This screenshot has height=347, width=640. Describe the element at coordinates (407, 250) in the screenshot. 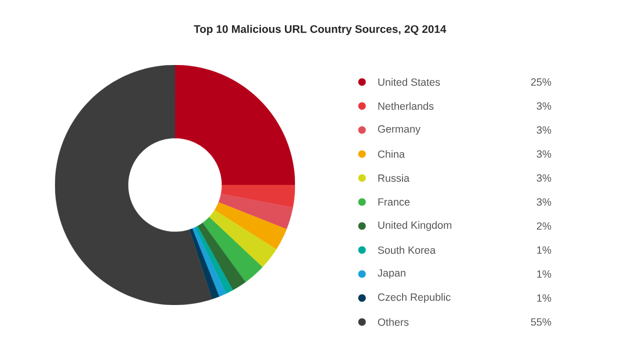

I see `legend-label: South Korea` at that location.